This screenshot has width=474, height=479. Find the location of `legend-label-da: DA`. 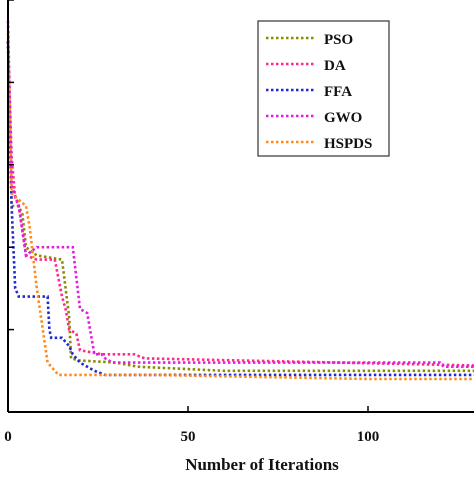

legend-label-da: DA is located at coordinates (335, 66).